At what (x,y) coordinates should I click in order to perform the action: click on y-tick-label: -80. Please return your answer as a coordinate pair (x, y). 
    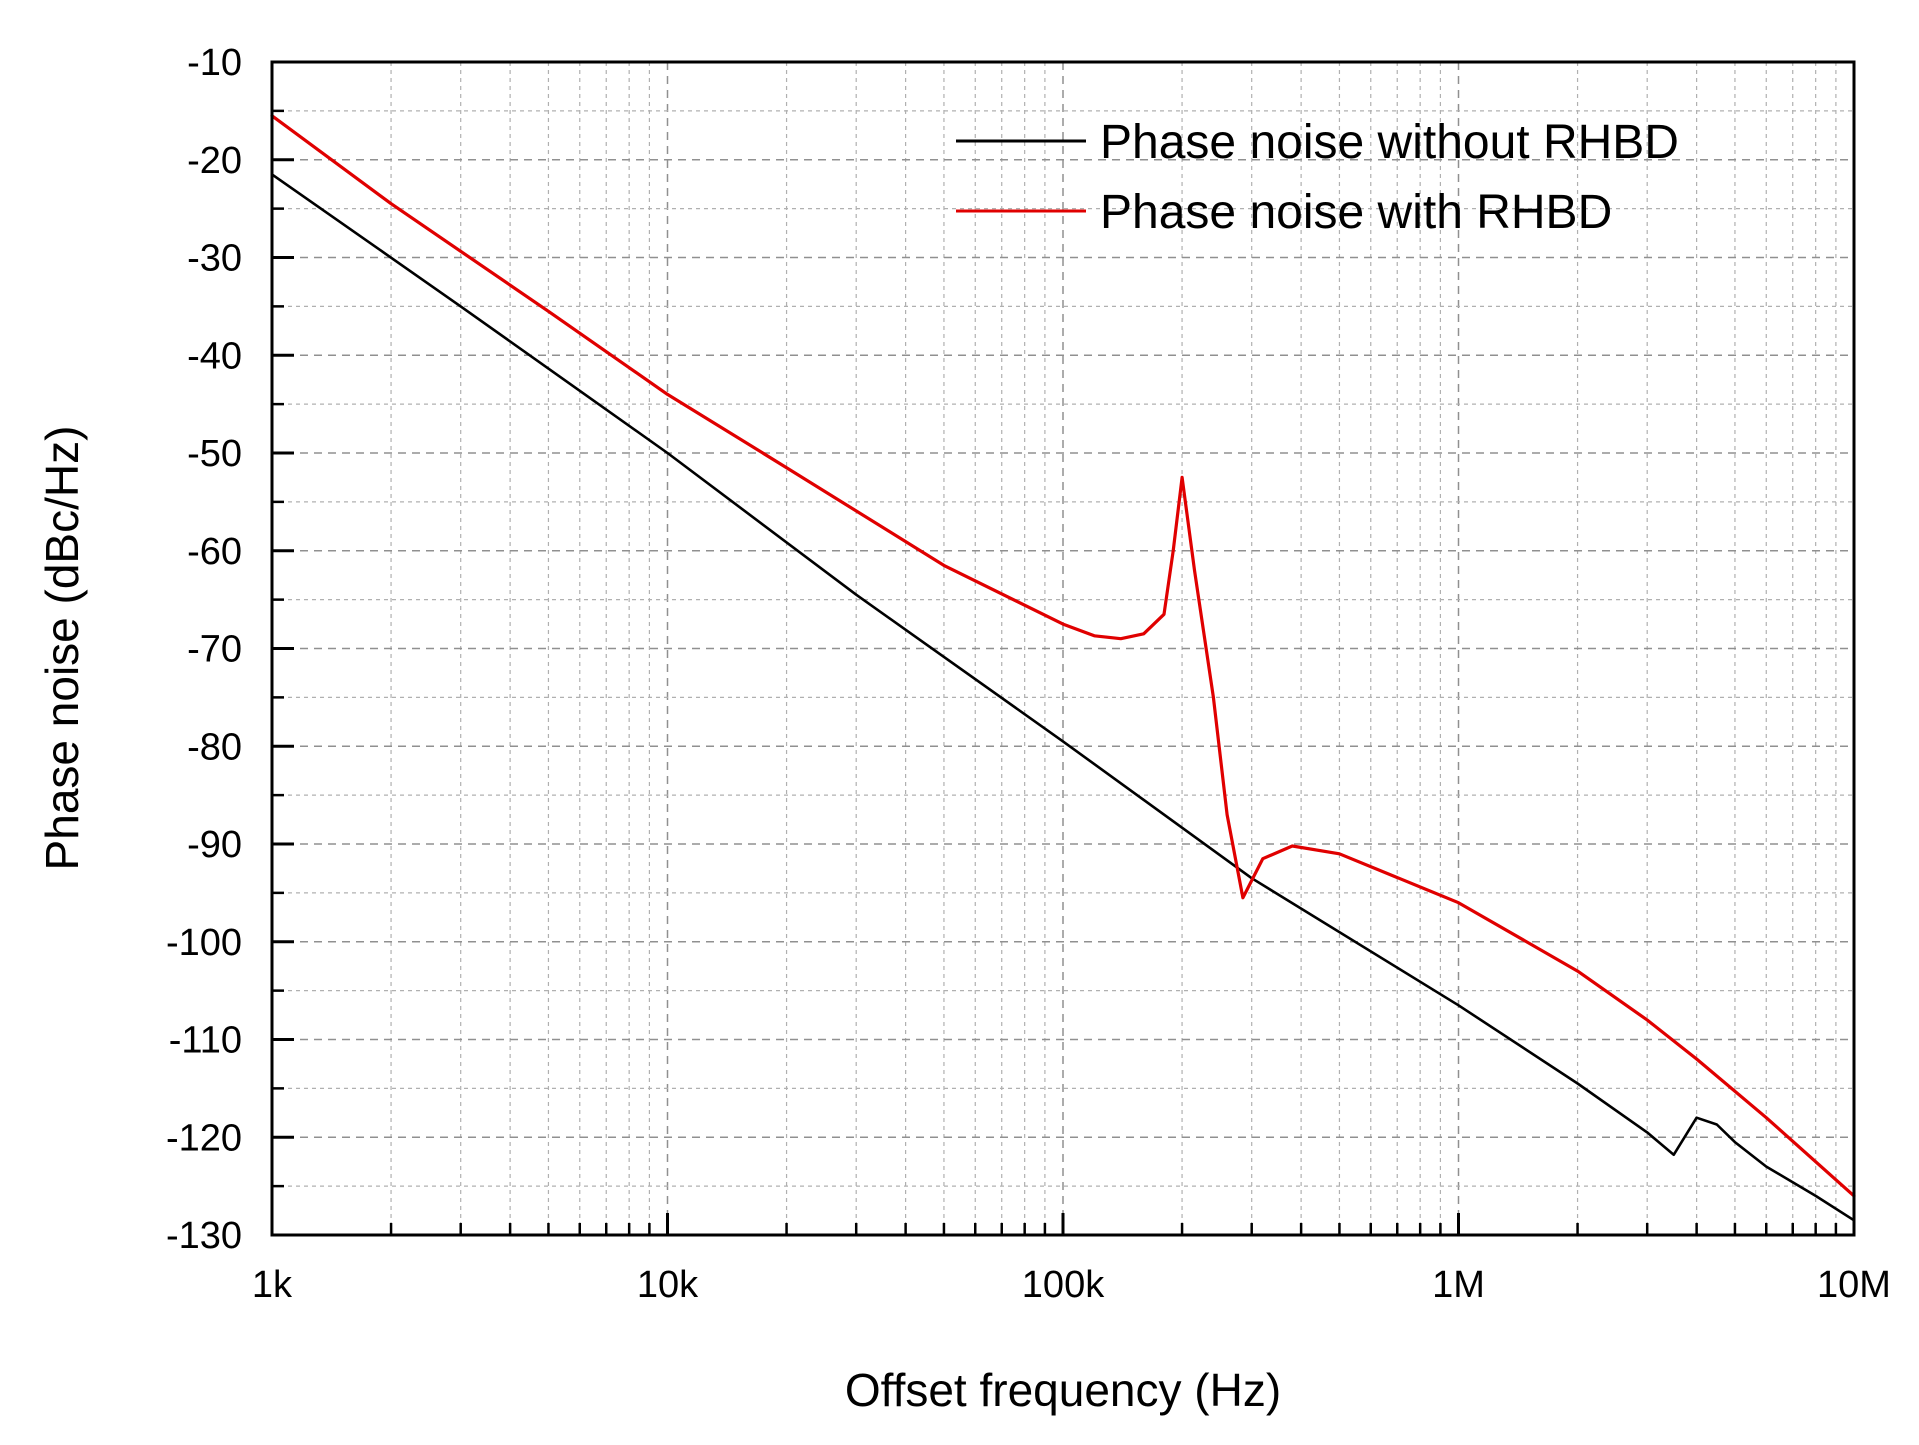
    Looking at the image, I should click on (214, 747).